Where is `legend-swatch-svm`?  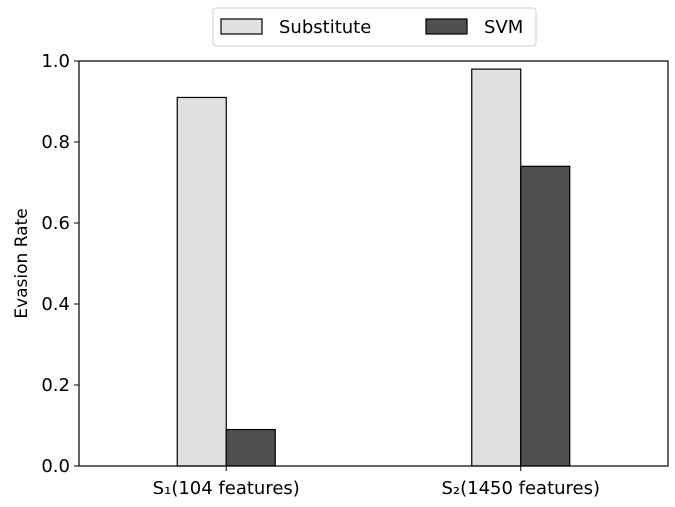
legend-swatch-svm is located at coordinates (446, 26).